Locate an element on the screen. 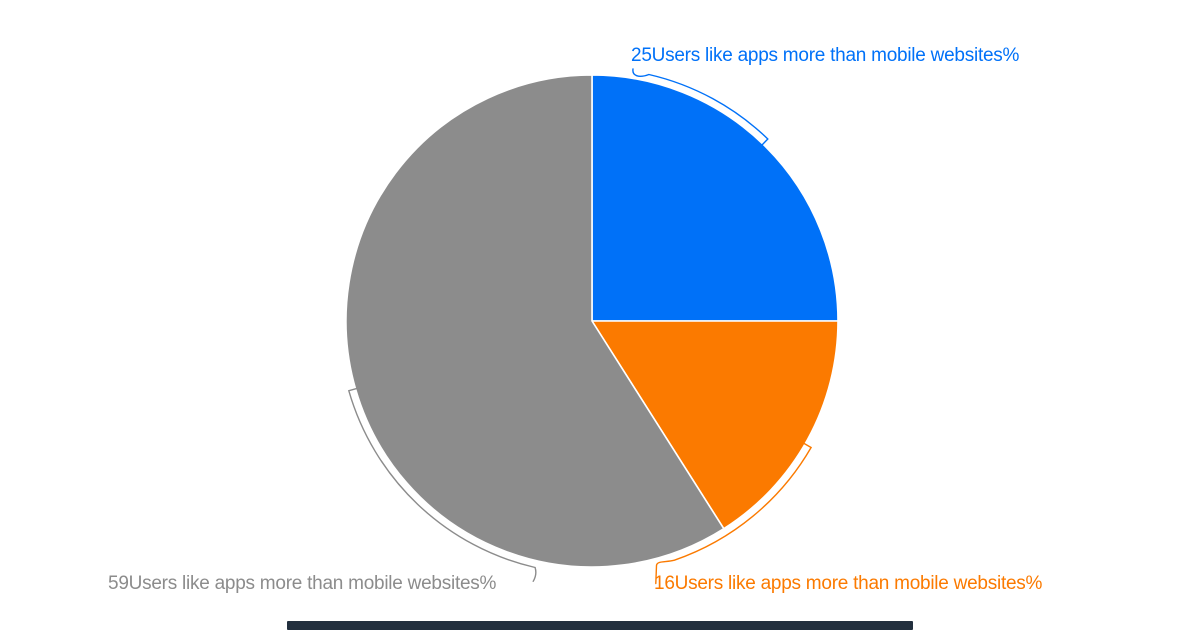  bottom-bar is located at coordinates (600, 625).